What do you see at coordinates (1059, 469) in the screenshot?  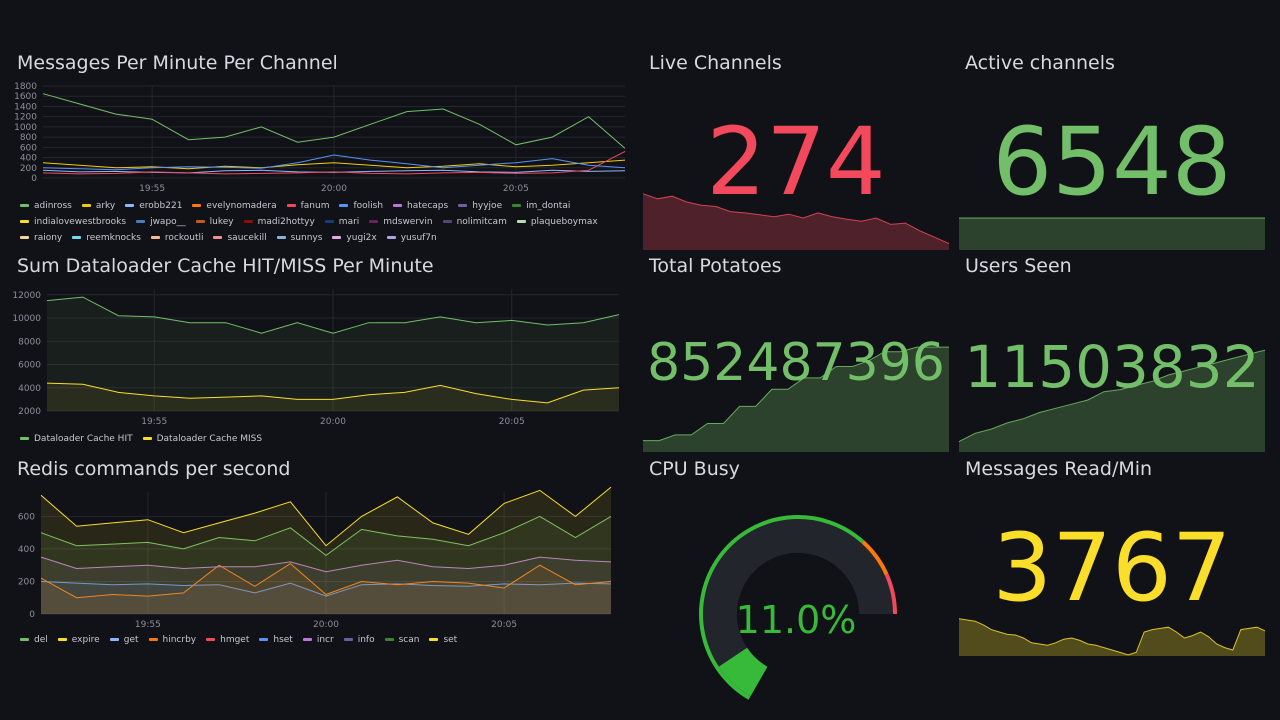 I see `panel-title: Messages Read/Min` at bounding box center [1059, 469].